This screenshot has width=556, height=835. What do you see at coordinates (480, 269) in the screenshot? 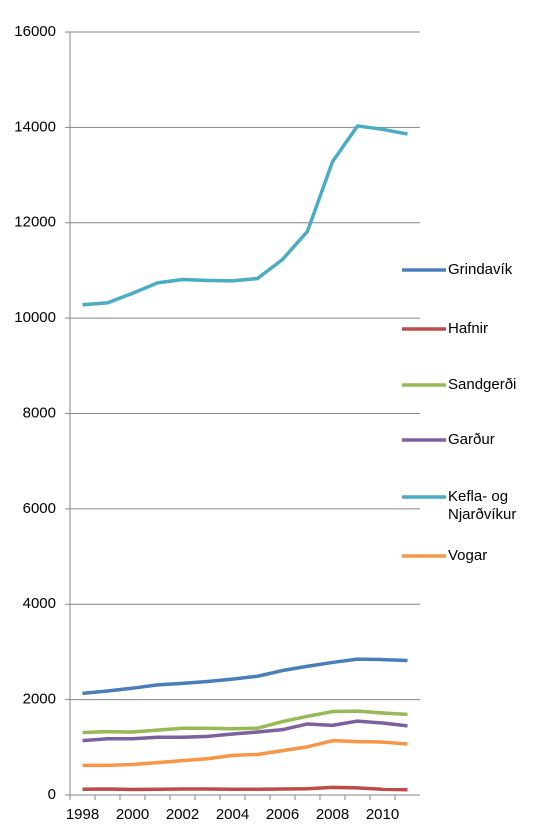
I see `legend-label: Grindavík` at bounding box center [480, 269].